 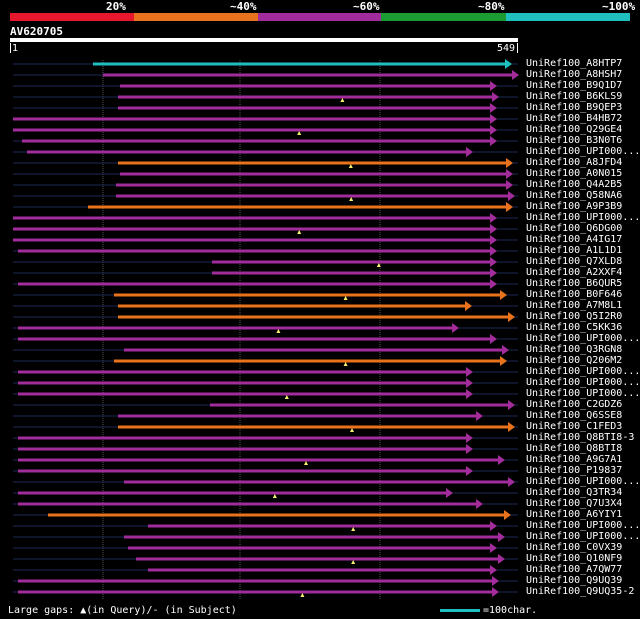 I want to click on hit-label: UniRef100_Q206M2, so click(x=574, y=360).